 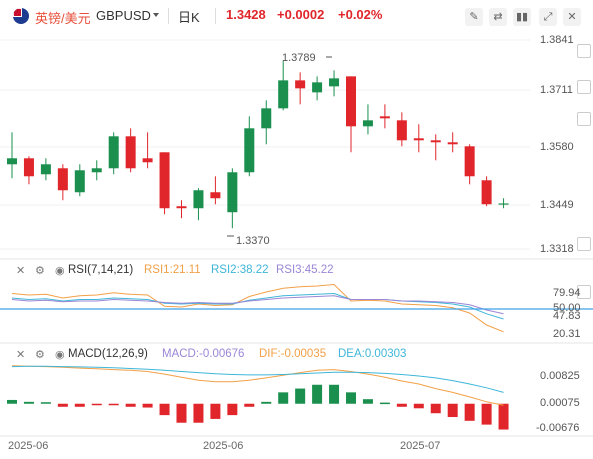 What do you see at coordinates (21, 16) in the screenshot?
I see `uk-flag-icon` at bounding box center [21, 16].